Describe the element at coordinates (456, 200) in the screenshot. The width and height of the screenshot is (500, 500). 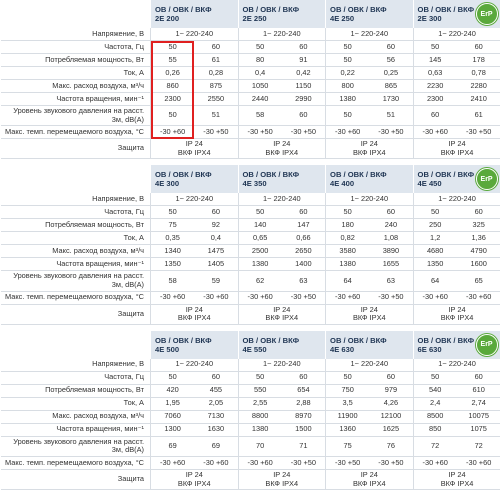
I see `spec-cell: 1~ 220-240` at that location.